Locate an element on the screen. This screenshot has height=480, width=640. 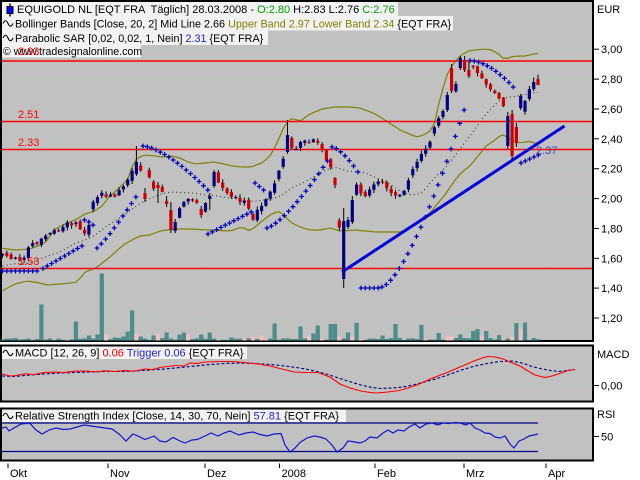
svg-text: Nov is located at coordinates (120, 474).